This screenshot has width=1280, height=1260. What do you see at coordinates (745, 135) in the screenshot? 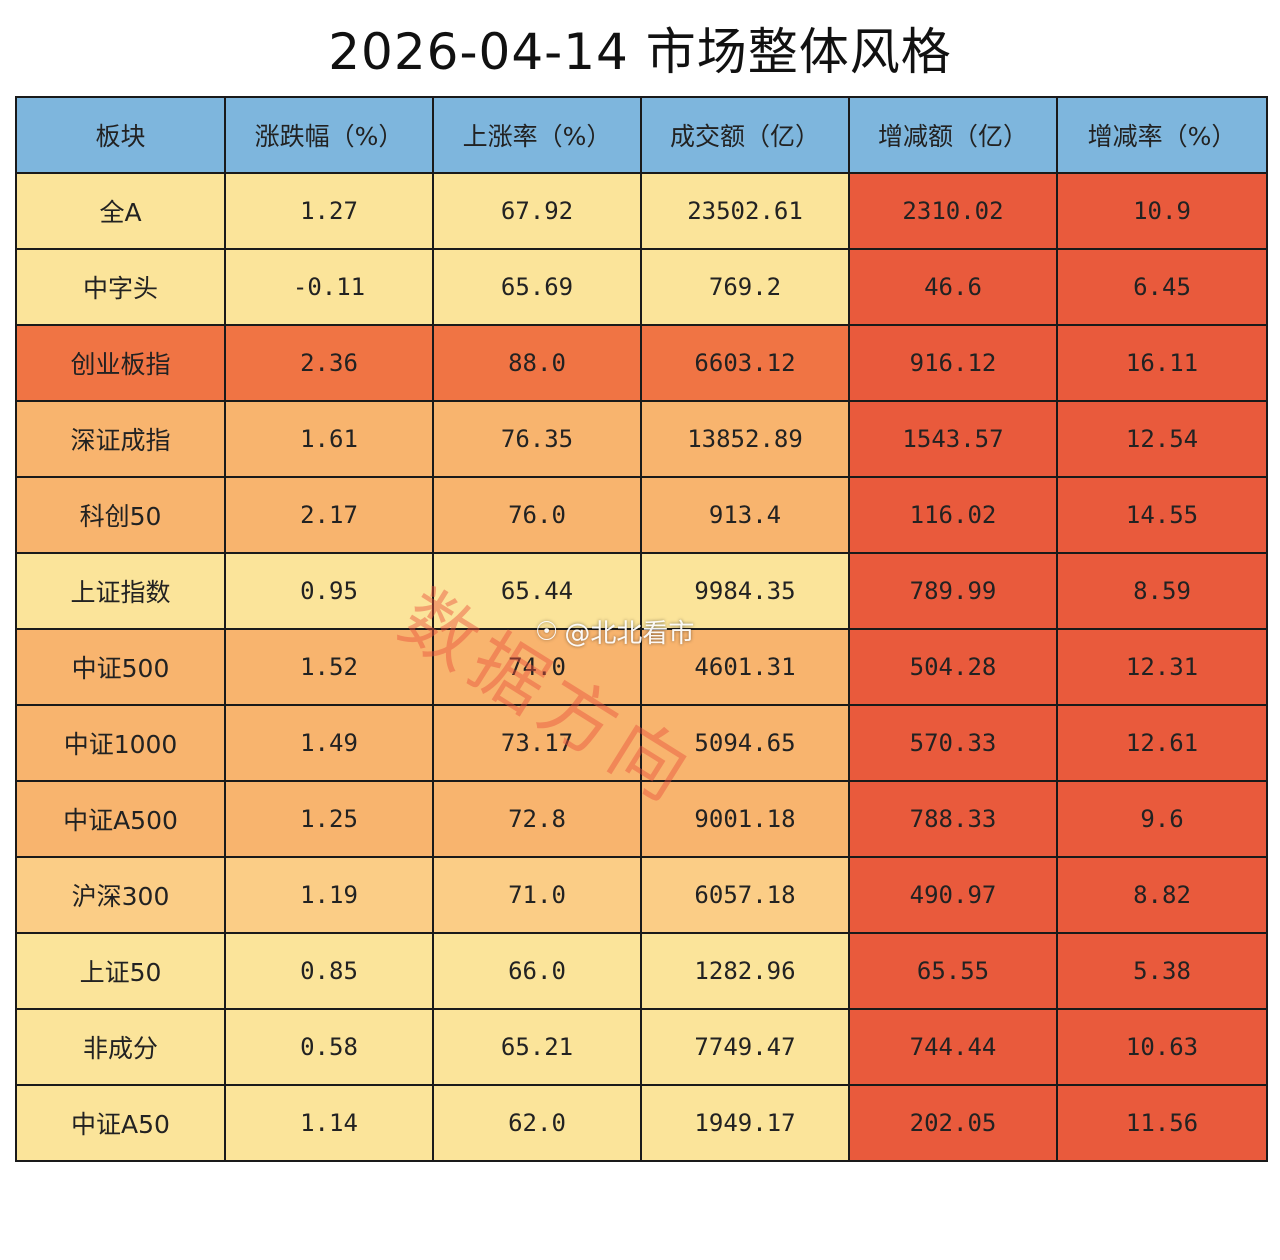
I see `column-header: 成交额（亿）` at bounding box center [745, 135].